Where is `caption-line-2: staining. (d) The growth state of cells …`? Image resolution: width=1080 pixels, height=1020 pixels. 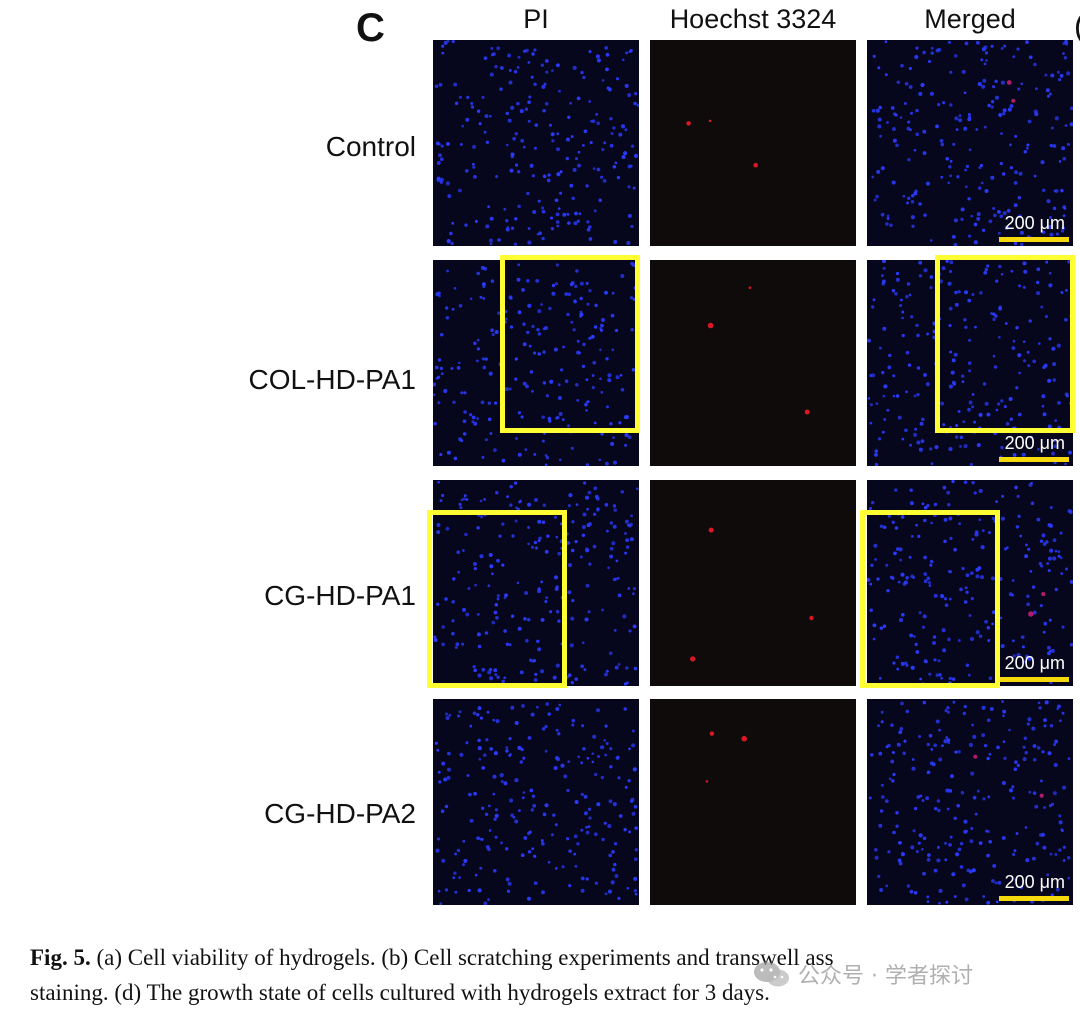
caption-line-2: staining. (d) The growth state of cells … is located at coordinates (555, 992).